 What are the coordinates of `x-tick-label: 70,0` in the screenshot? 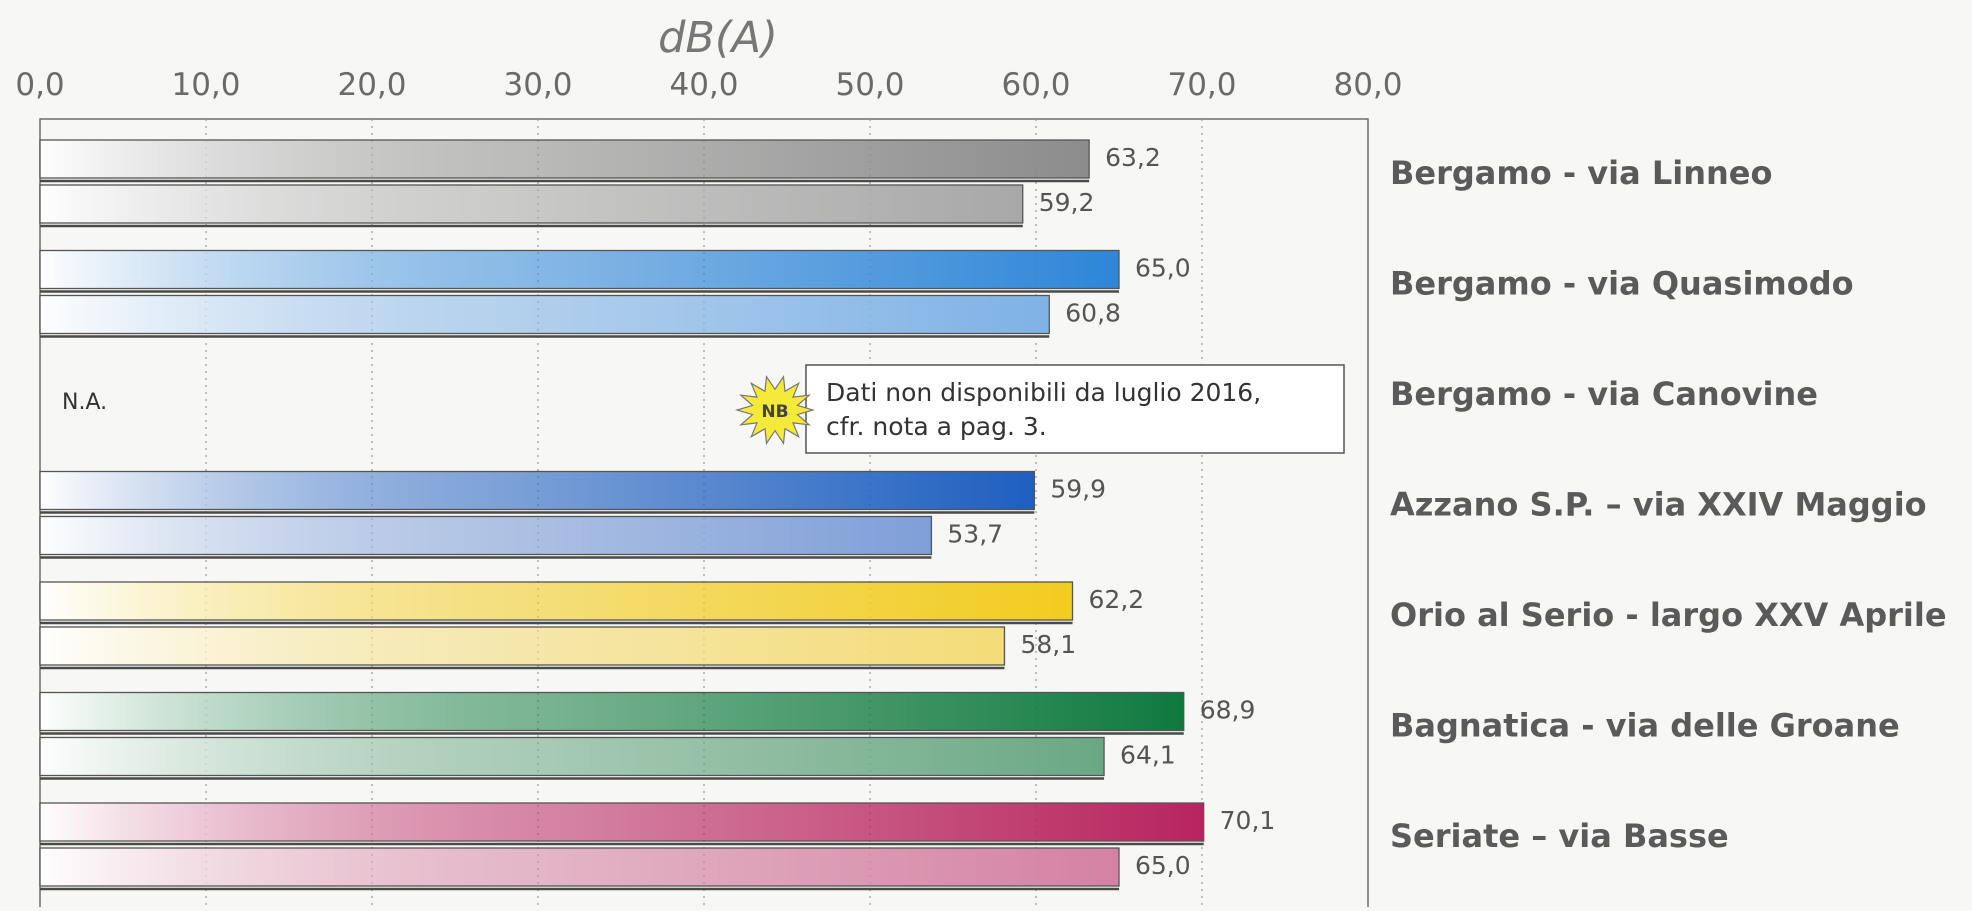 It's located at (1201, 85).